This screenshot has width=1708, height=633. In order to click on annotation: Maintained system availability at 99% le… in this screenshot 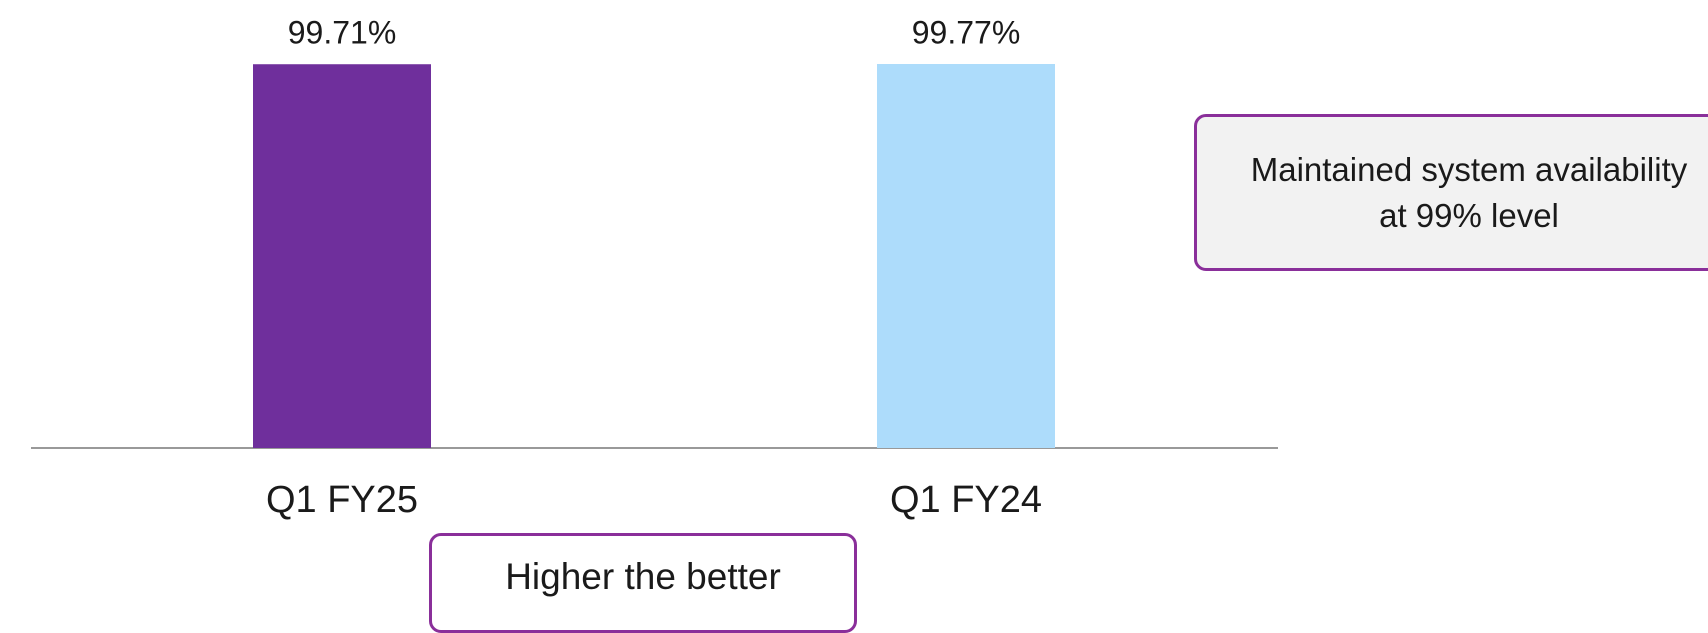, I will do `click(1469, 192)`.